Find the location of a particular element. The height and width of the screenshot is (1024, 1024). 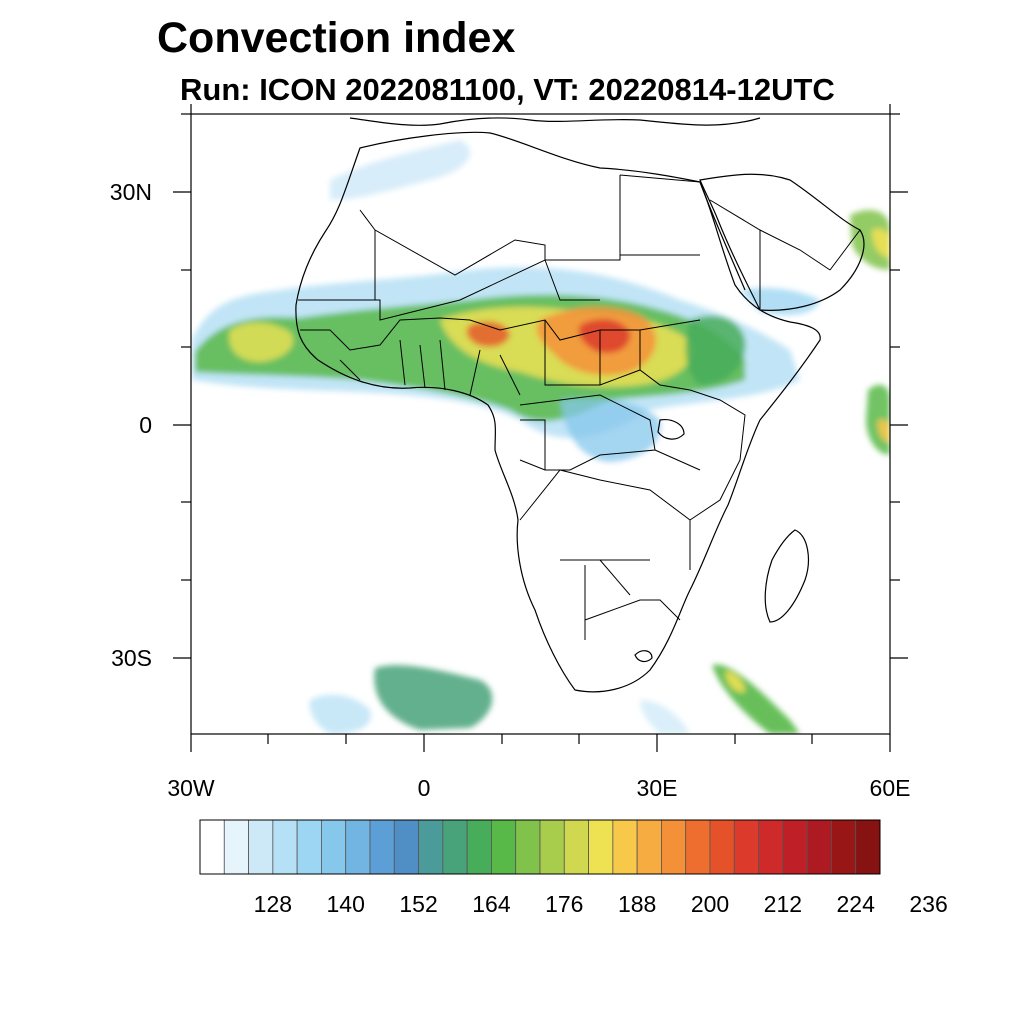

field-sw-indian-faint is located at coordinates (665, 717).